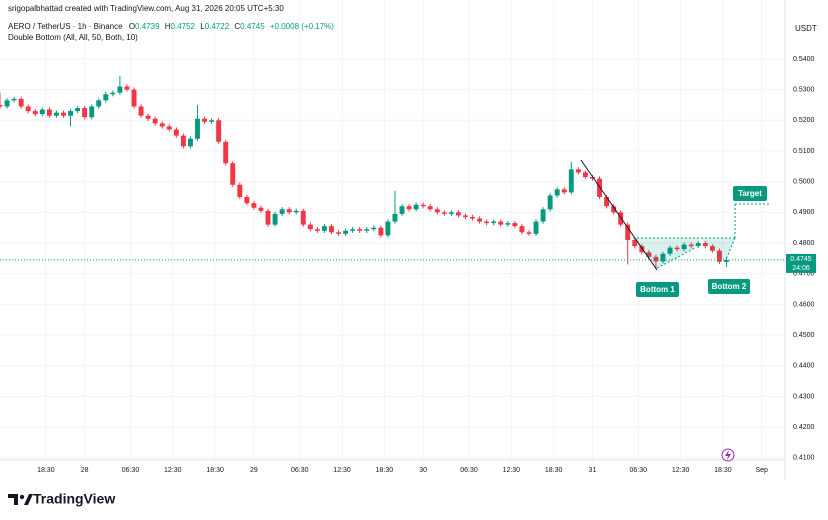 The width and height of the screenshot is (828, 520). Describe the element at coordinates (804, 458) in the screenshot. I see `y-tick-label: 0.4100` at that location.